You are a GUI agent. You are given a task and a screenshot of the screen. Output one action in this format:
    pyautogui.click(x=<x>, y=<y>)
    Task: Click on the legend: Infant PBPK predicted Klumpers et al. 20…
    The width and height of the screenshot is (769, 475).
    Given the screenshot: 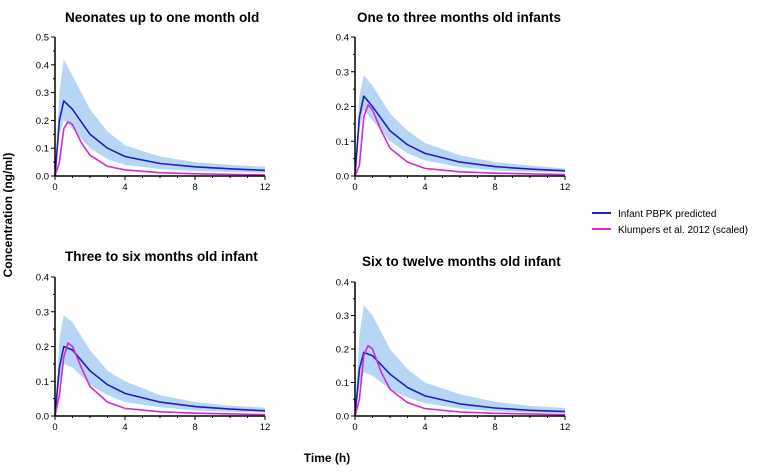 What is the action you would take?
    pyautogui.click(x=670, y=222)
    